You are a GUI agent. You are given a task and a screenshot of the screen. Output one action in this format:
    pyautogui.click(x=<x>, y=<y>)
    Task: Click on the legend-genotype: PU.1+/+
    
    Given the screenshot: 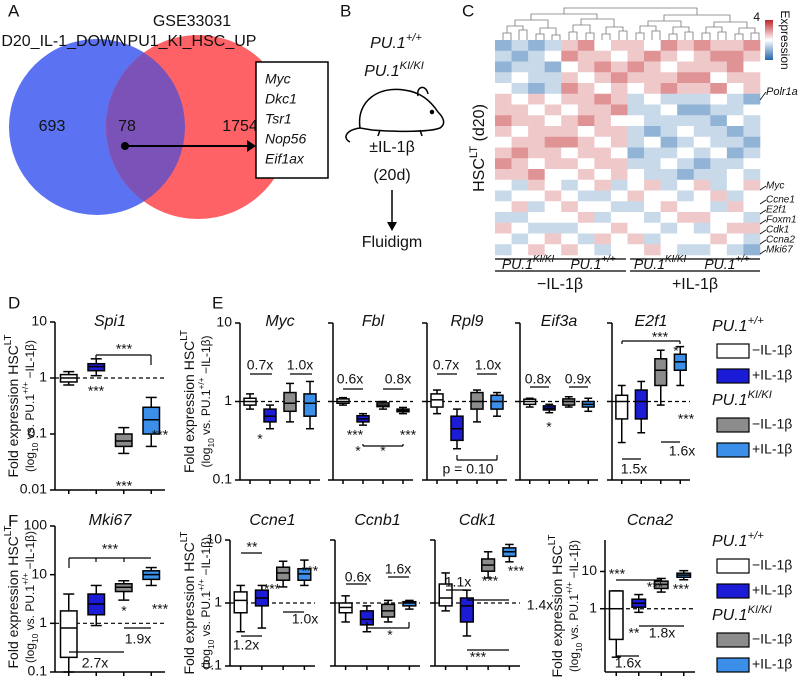 What is the action you would take?
    pyautogui.click(x=738, y=540)
    